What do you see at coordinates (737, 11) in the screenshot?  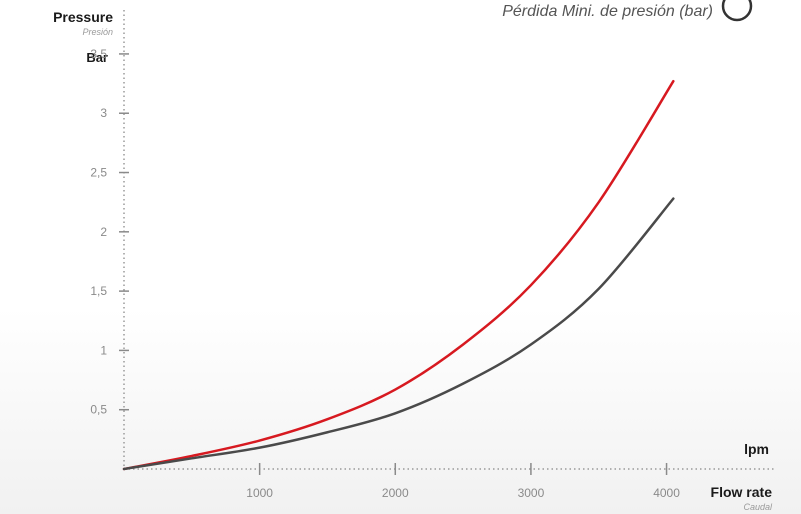 I see `circle-icon` at bounding box center [737, 11].